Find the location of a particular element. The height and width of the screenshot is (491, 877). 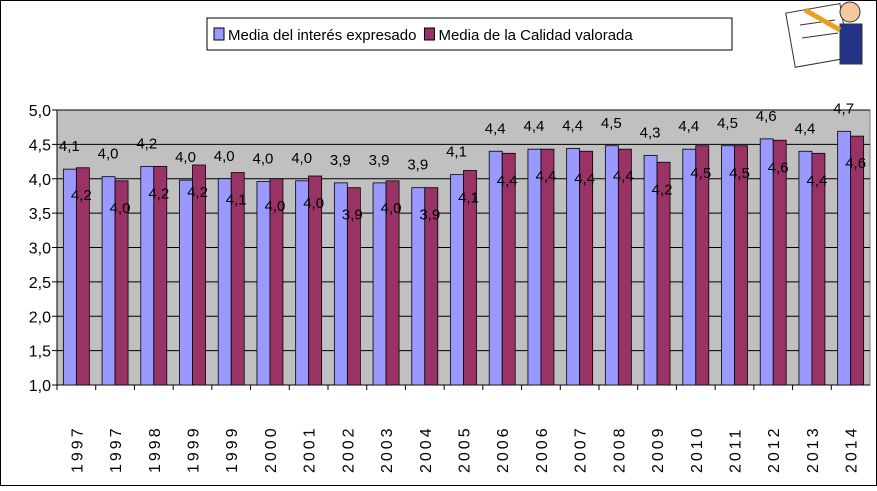

y-tick-label: 2,0 is located at coordinates (40, 317).